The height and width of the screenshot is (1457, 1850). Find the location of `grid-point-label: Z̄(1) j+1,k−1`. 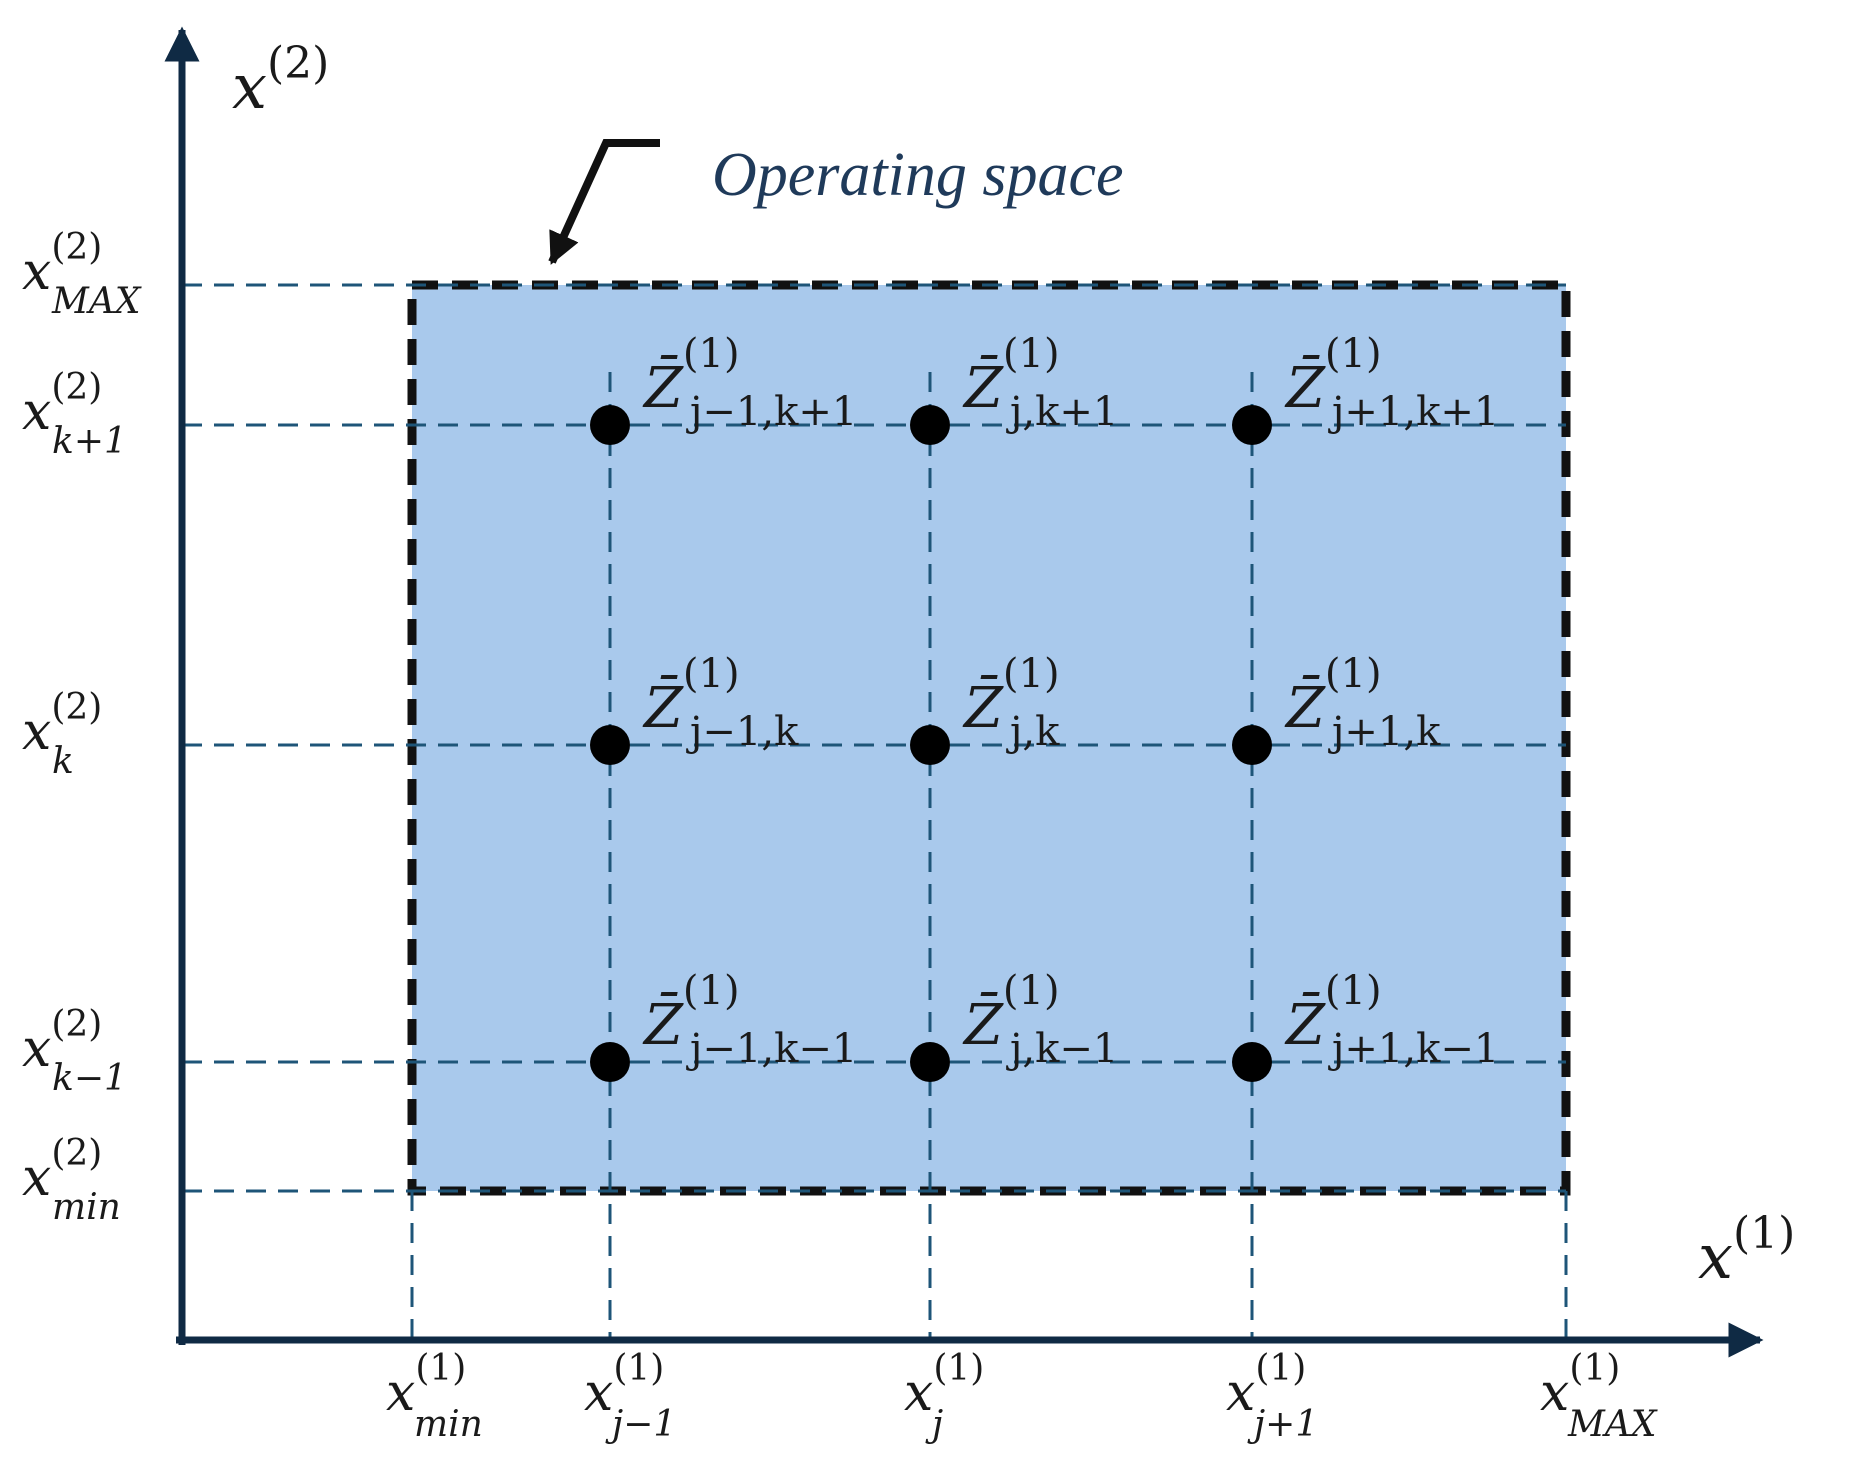

grid-point-label: Z̄(1) j+1,k−1 is located at coordinates (1391, 1020).